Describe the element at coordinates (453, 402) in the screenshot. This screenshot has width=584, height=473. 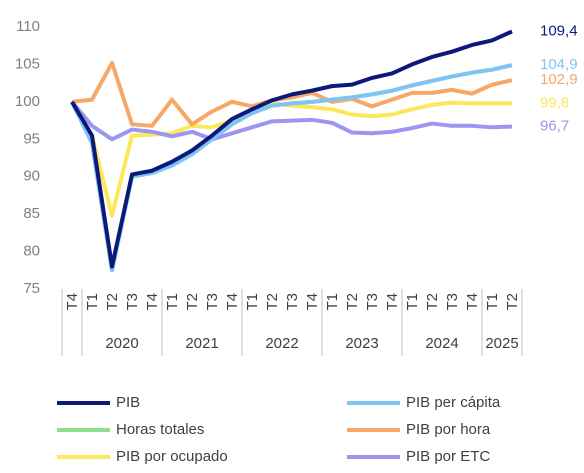
I see `legend-label: PIB per cápita` at that location.